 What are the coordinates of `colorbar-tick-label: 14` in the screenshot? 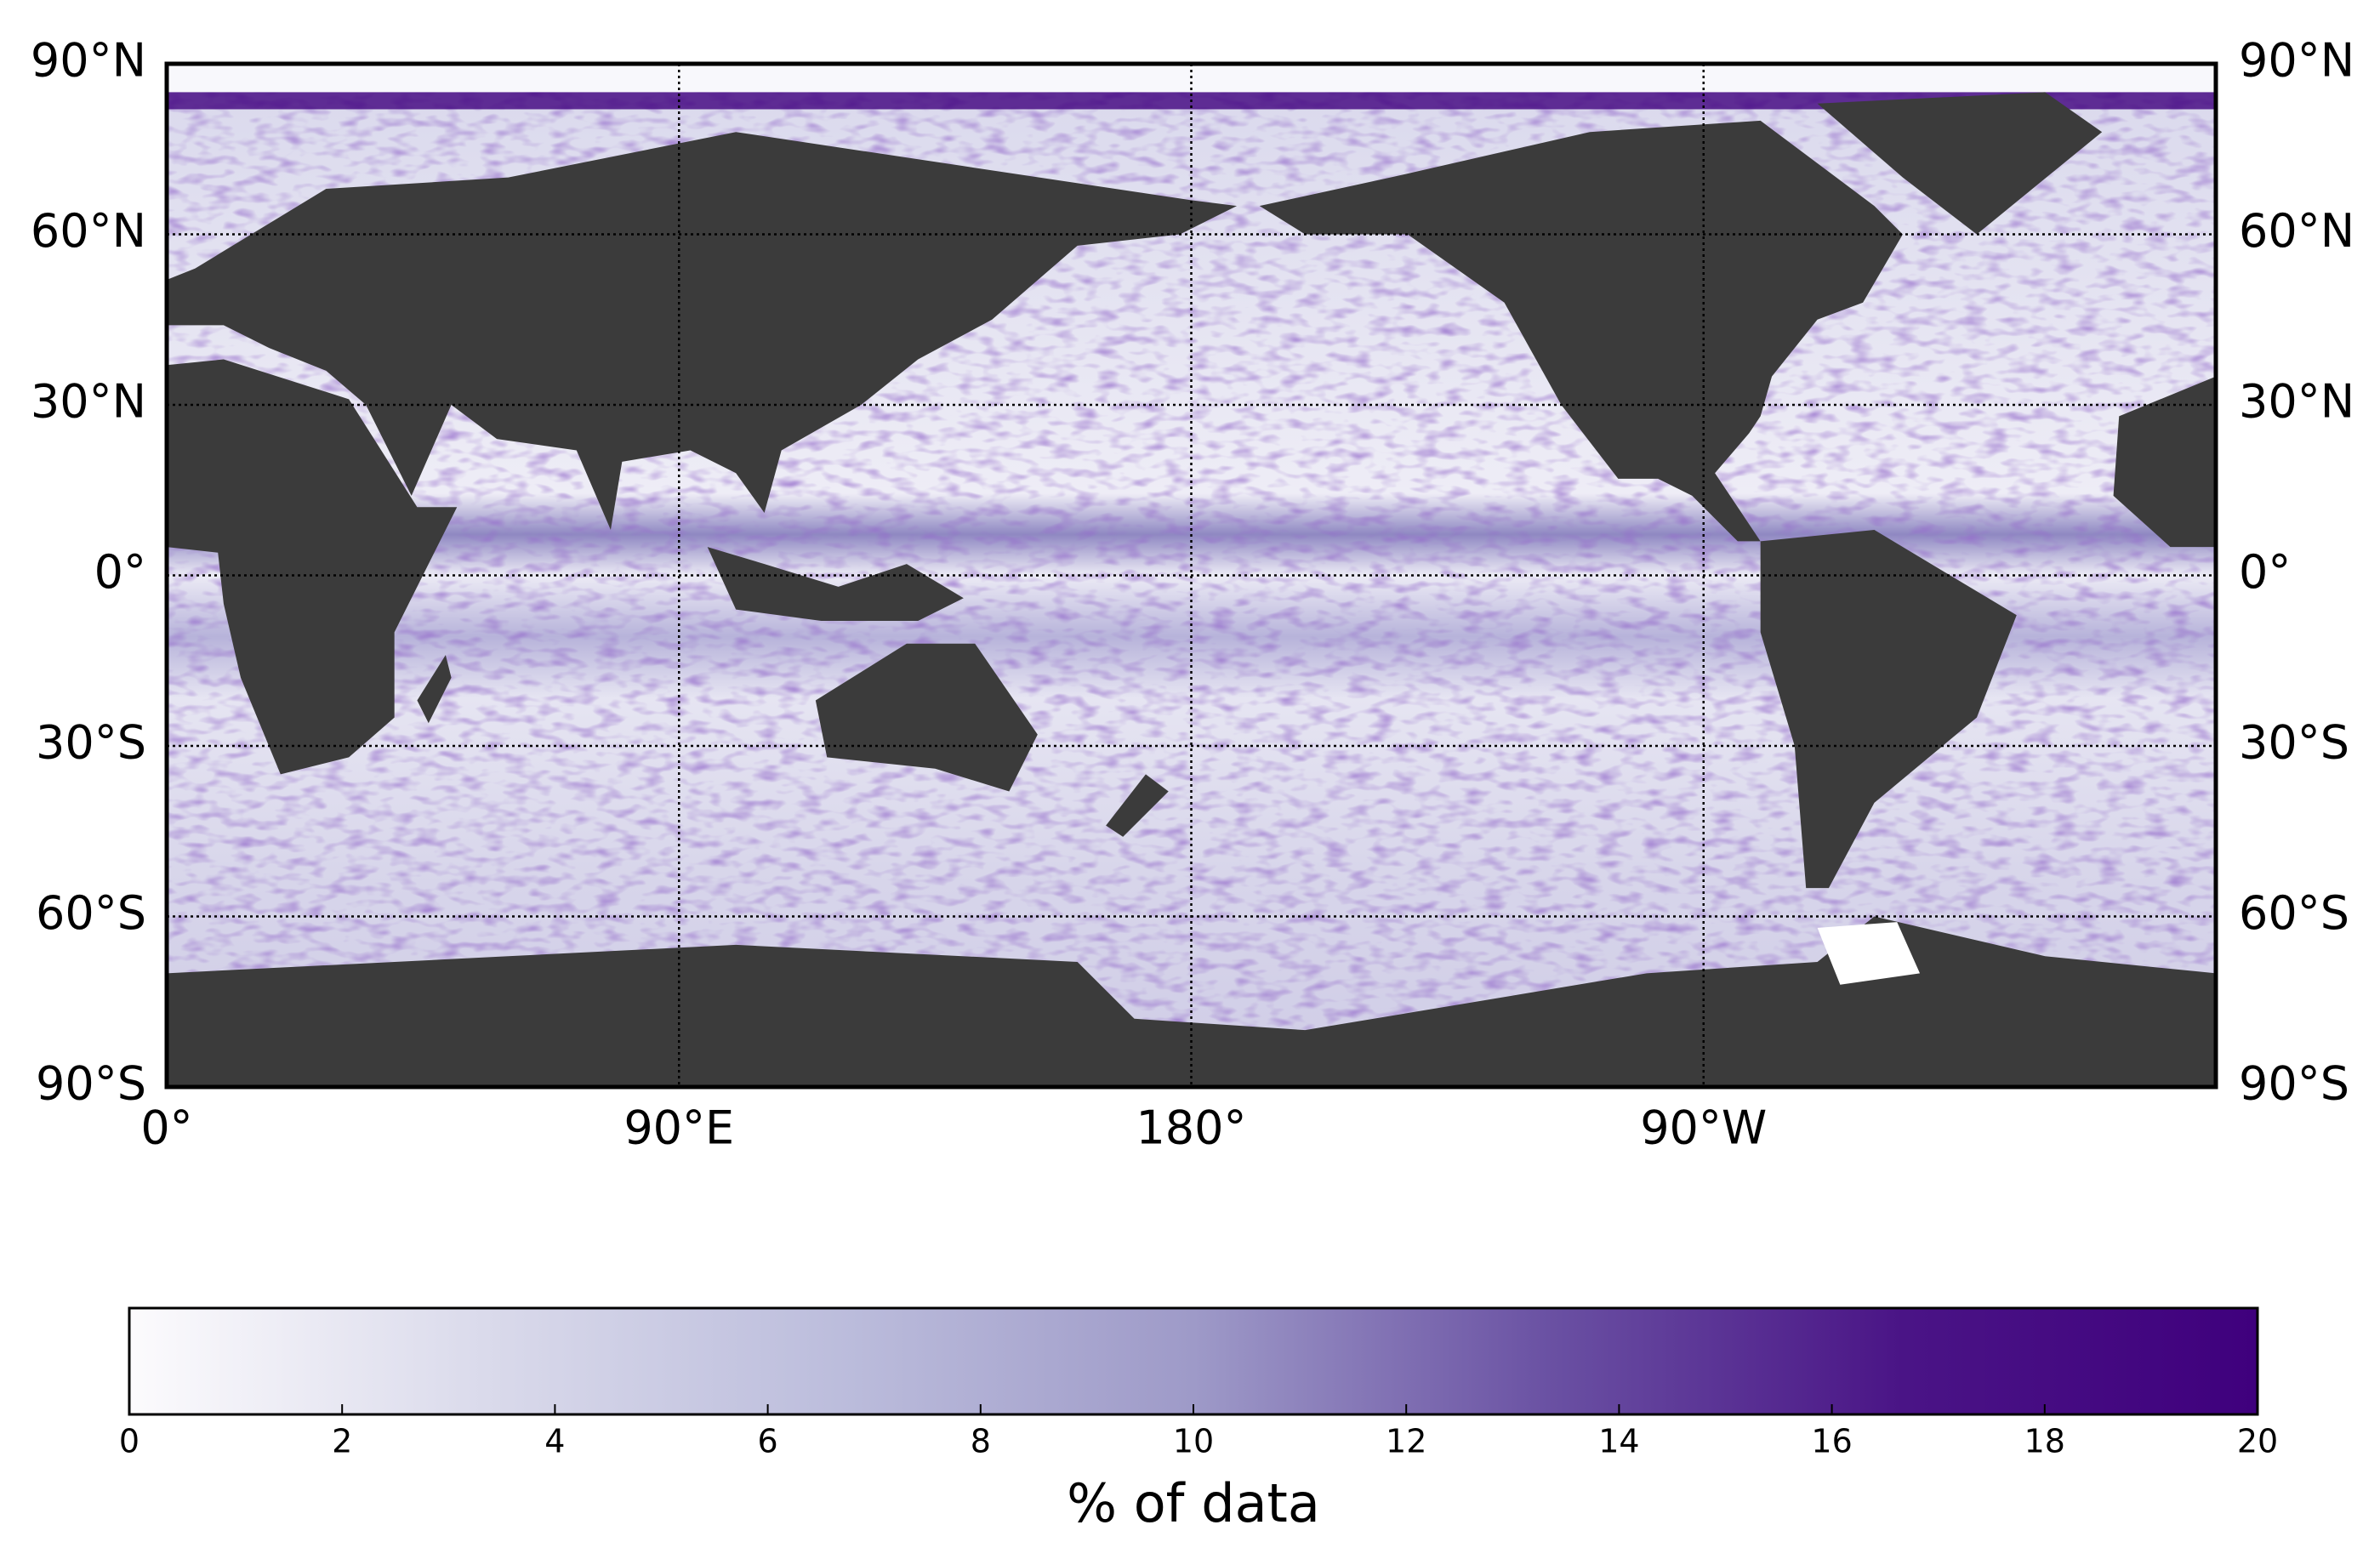 It's located at (1618, 1441).